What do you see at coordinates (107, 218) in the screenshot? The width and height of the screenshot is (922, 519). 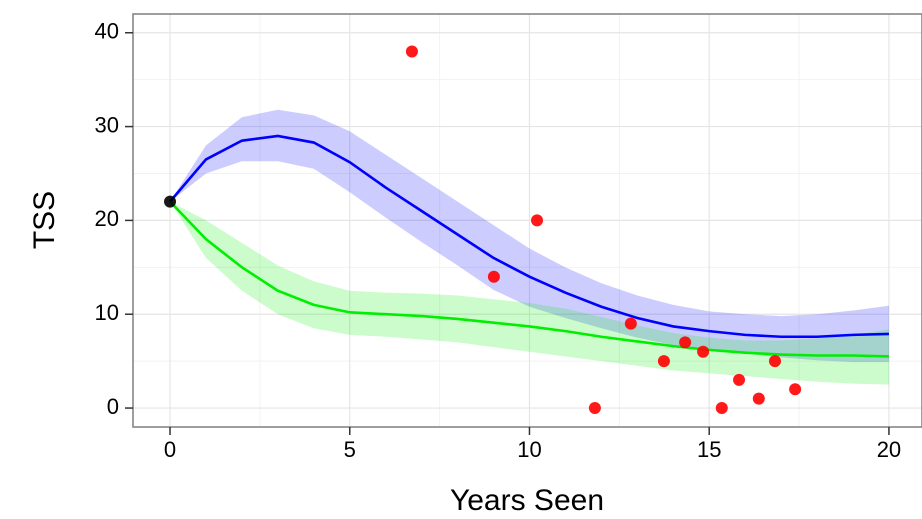 I see `y-tick-label: 20` at bounding box center [107, 218].